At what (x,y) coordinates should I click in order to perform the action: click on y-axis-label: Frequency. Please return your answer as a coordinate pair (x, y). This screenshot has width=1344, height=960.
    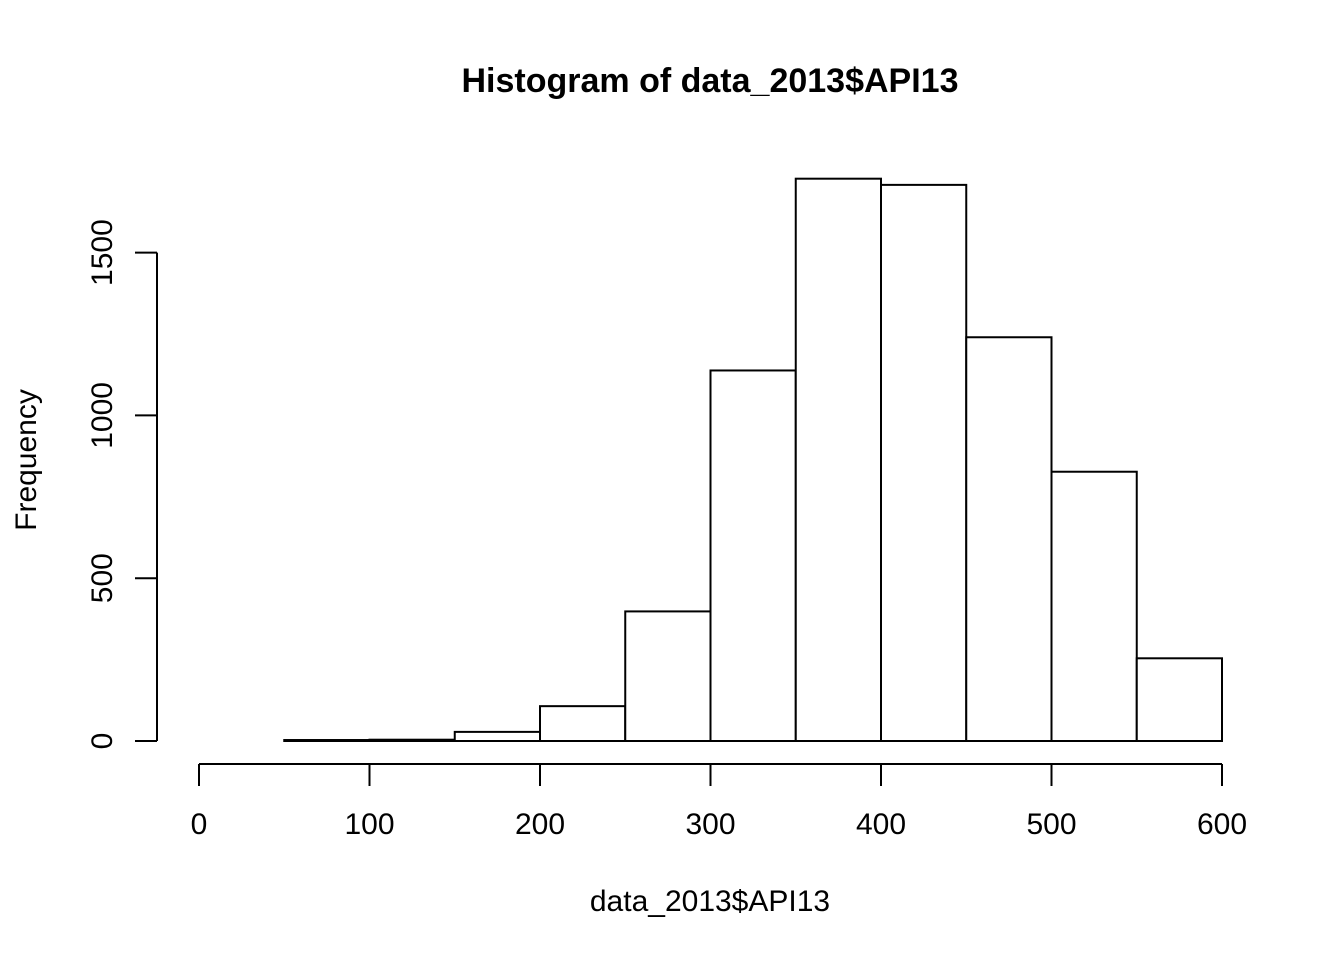
    Looking at the image, I should click on (26, 460).